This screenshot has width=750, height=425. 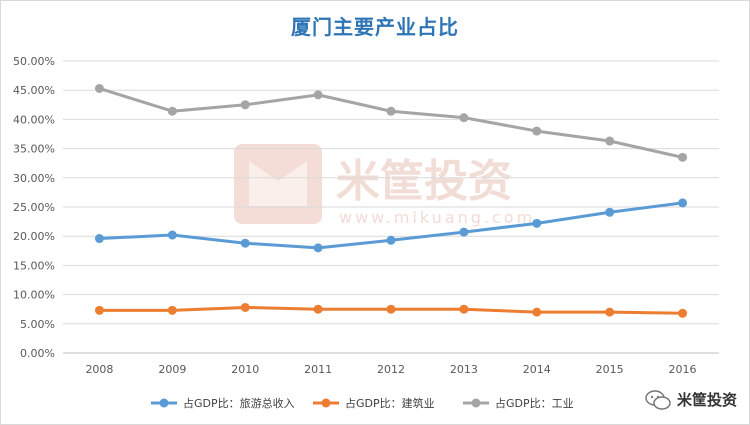 What do you see at coordinates (37, 353) in the screenshot?
I see `y-tick-label: 0.00%` at bounding box center [37, 353].